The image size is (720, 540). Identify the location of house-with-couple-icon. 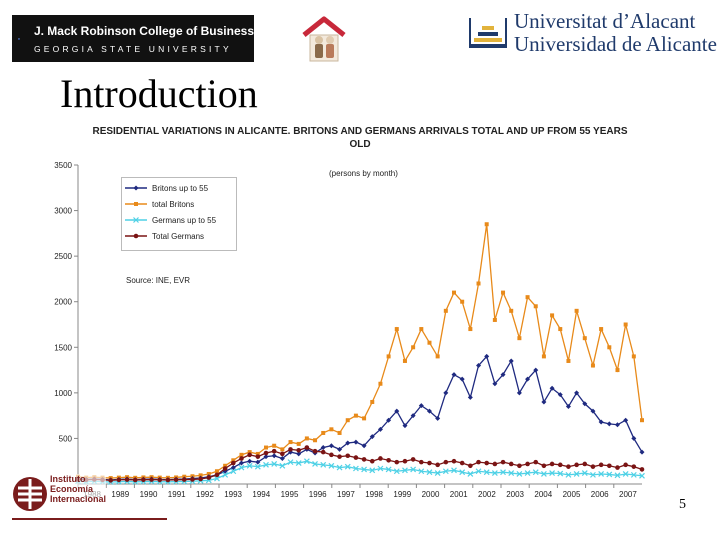
(324, 39).